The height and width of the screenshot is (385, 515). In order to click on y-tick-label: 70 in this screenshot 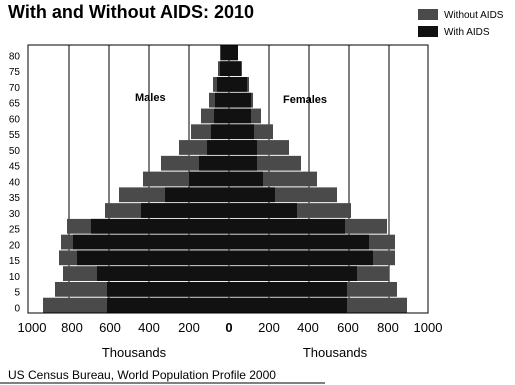, I will do `click(15, 88)`.